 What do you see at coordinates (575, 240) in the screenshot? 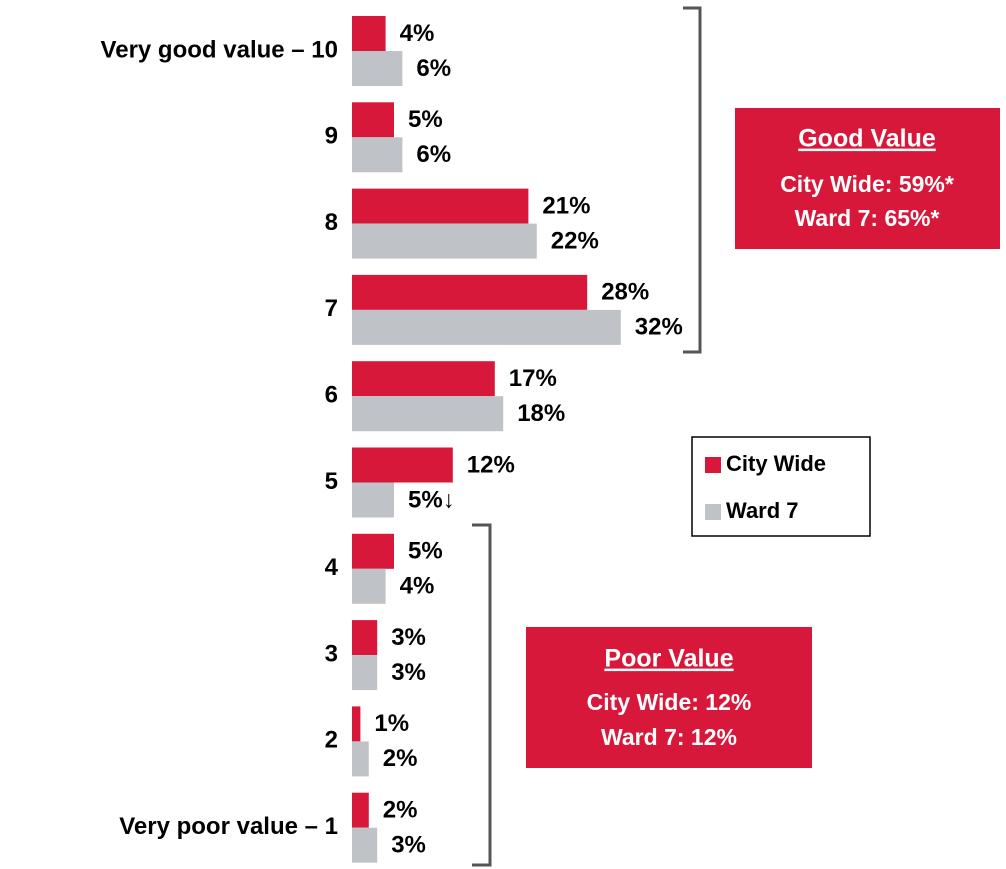
I see `value-label: 22%` at bounding box center [575, 240].